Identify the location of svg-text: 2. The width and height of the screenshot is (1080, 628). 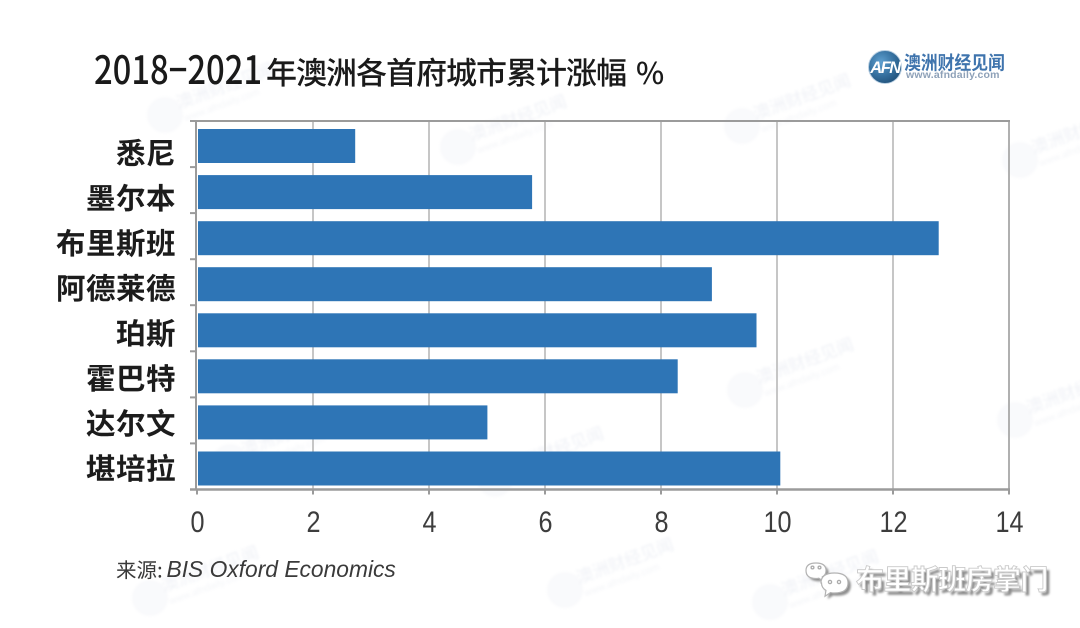
(313, 522).